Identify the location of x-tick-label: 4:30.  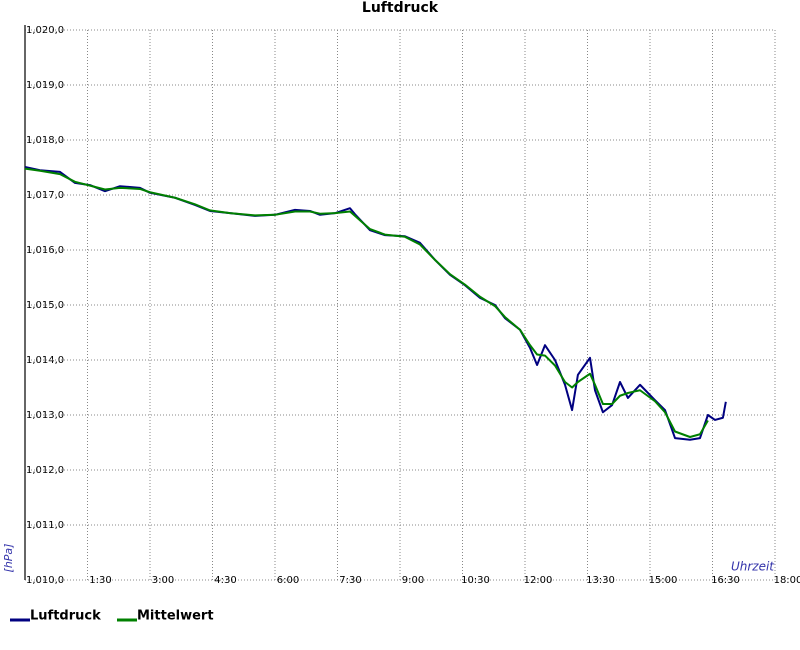
(225, 580).